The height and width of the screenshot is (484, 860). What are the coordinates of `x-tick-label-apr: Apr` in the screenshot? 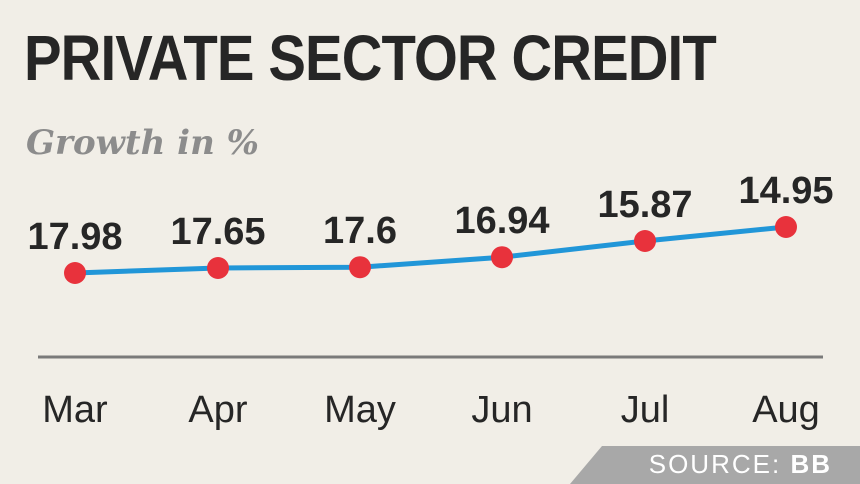 It's located at (217, 410).